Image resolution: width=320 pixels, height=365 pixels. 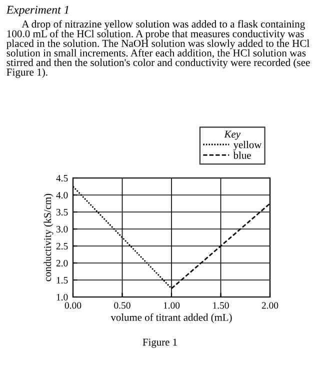 What do you see at coordinates (62, 263) in the screenshot?
I see `y-tick-label: 2.0` at bounding box center [62, 263].